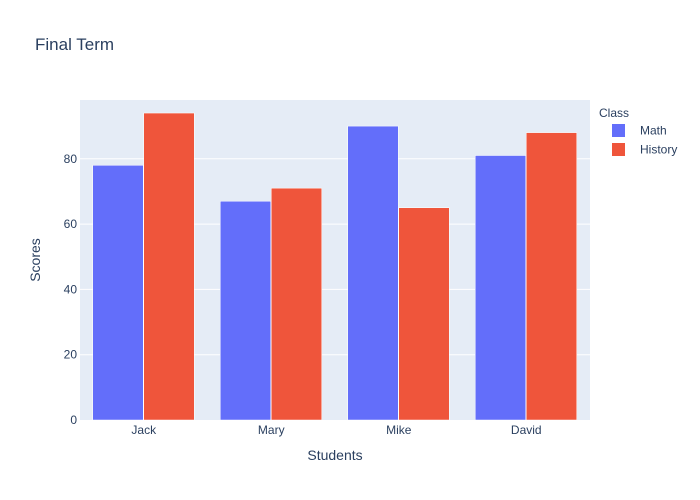  I want to click on bar-history-mary, so click(296, 304).